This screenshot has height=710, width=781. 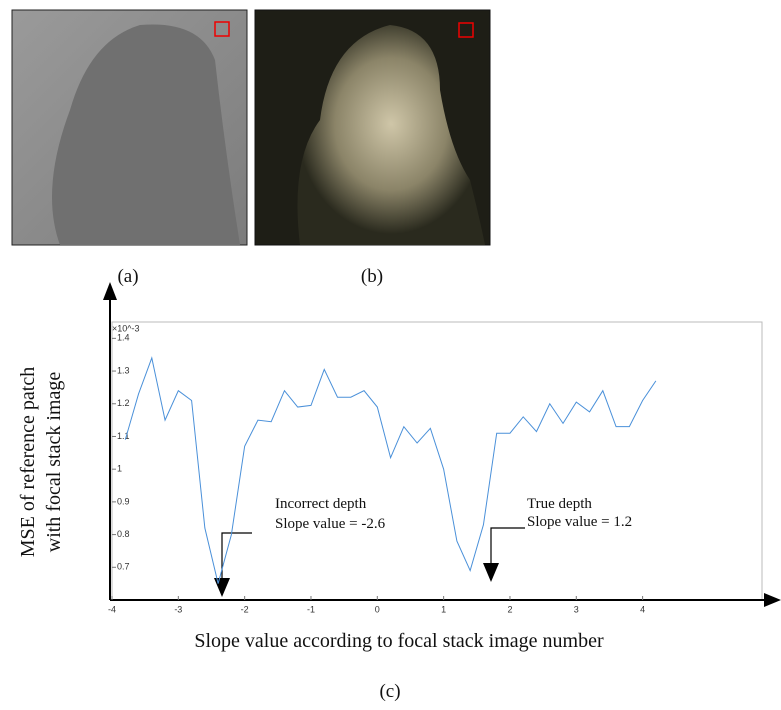 I want to click on annotation: Slope value = 1.2, so click(x=579, y=522).